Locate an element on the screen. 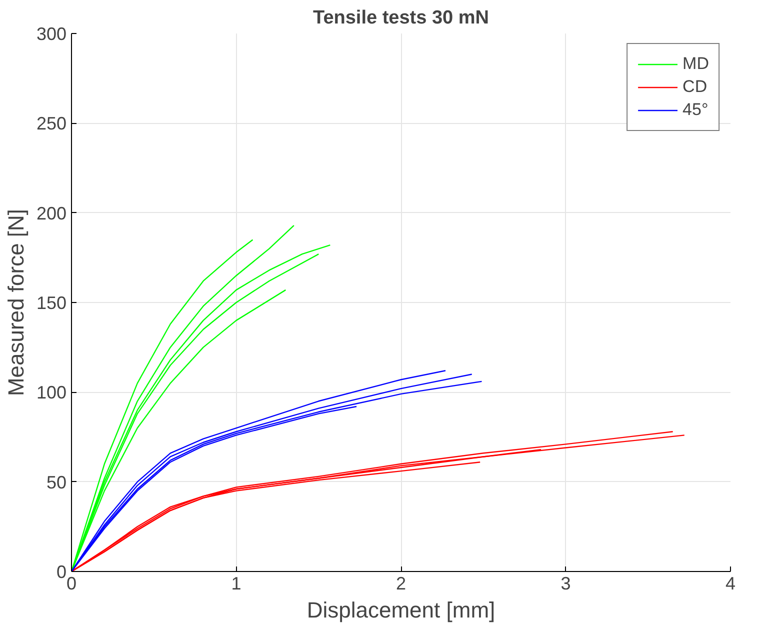 The width and height of the screenshot is (766, 629). chart-title: Tensile tests 30 mN is located at coordinates (401, 18).